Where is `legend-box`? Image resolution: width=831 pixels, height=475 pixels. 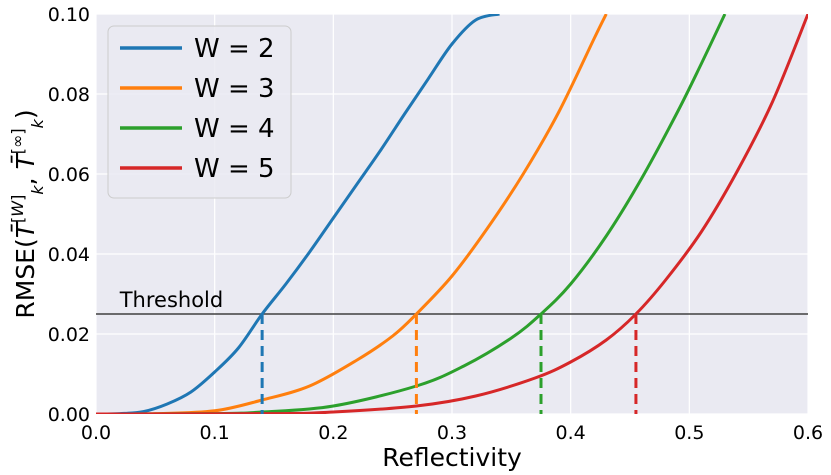
legend-box is located at coordinates (199, 112).